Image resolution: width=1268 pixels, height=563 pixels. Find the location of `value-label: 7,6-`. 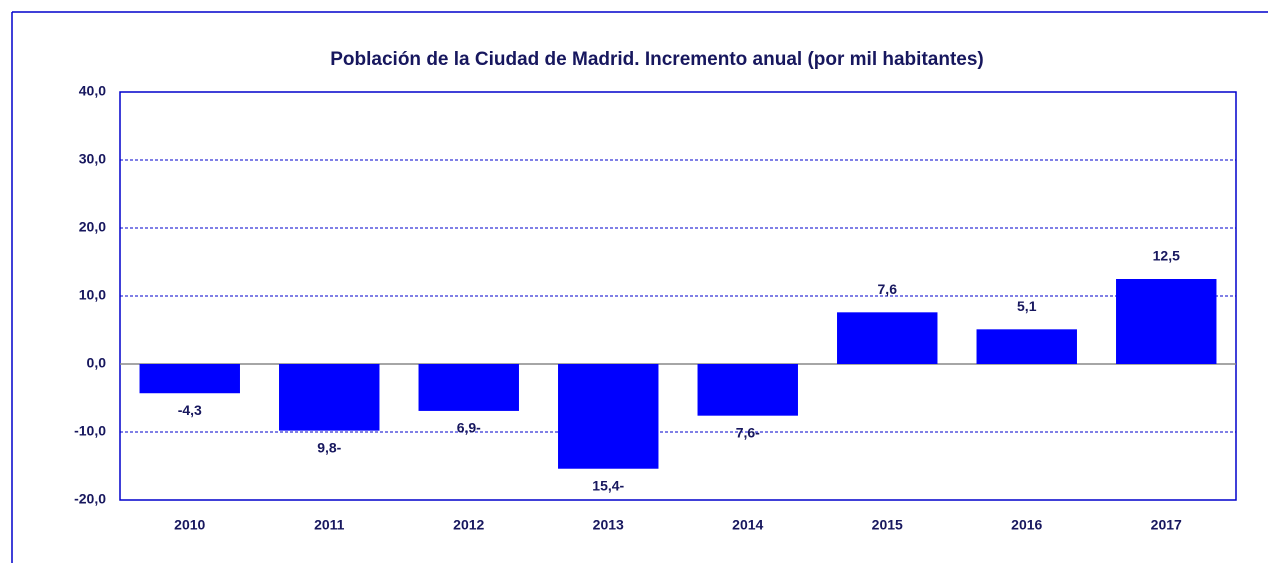

value-label: 7,6- is located at coordinates (748, 432).